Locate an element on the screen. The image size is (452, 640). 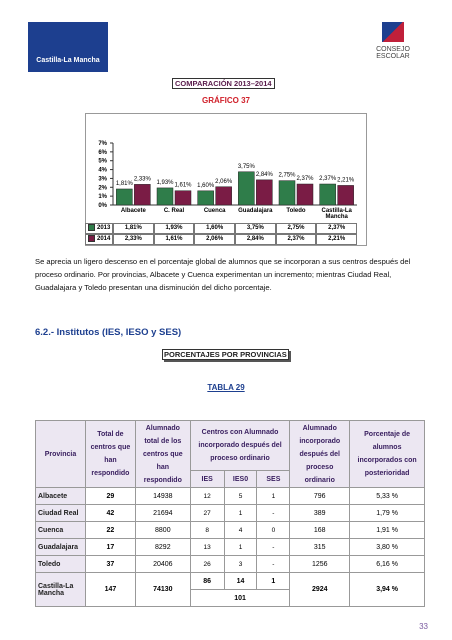
cell: Guadalajara is located at coordinates (60, 547).